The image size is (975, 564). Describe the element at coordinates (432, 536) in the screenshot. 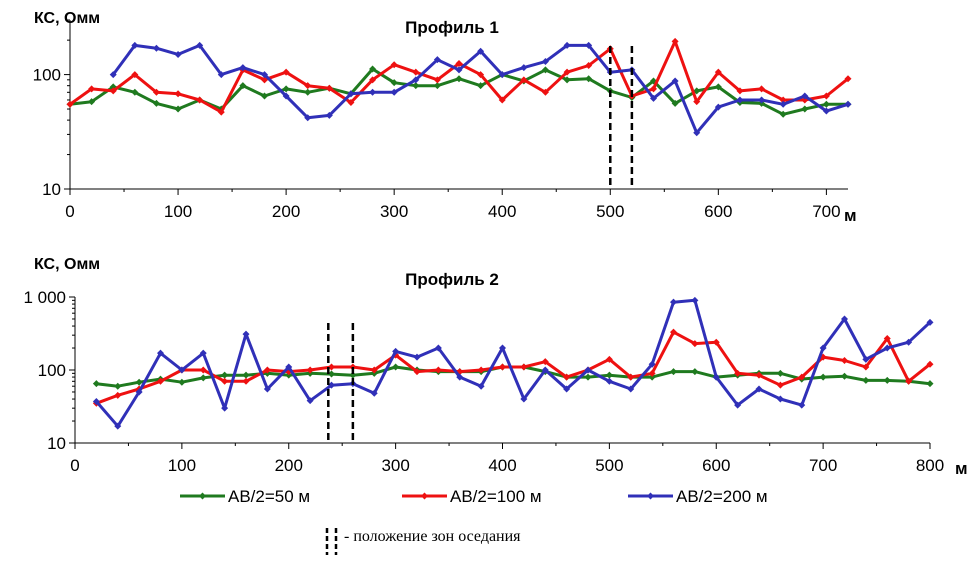

I see `note-text: - положение зон оседания` at that location.